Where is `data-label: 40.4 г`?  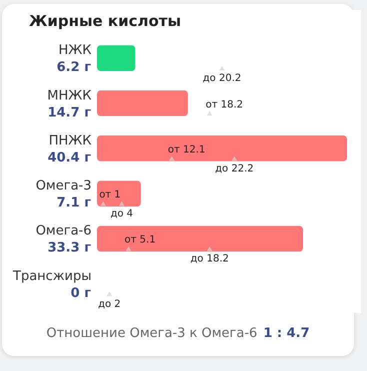 data-label: 40.4 г is located at coordinates (70, 158).